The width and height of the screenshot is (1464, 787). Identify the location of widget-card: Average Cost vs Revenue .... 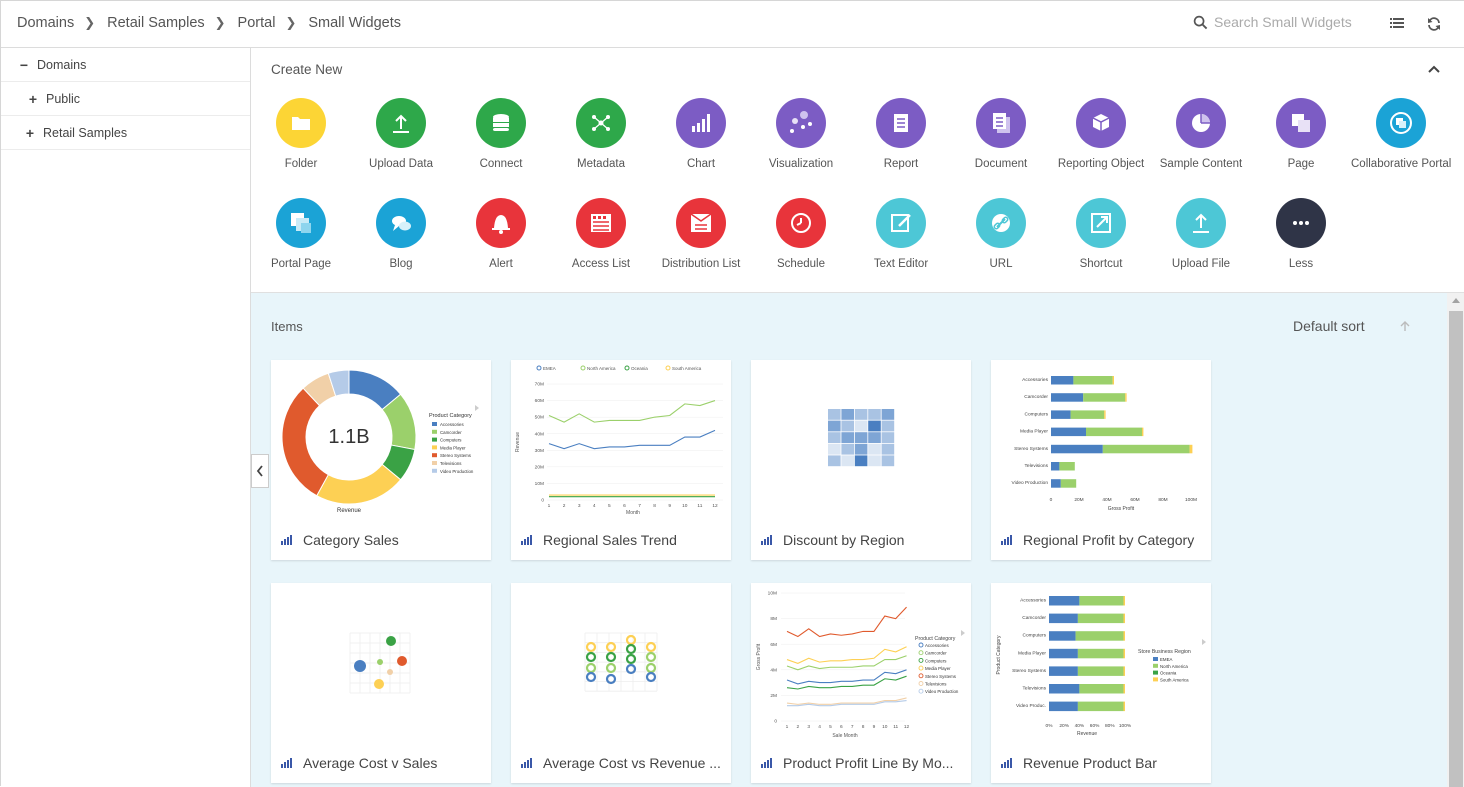
(621, 683).